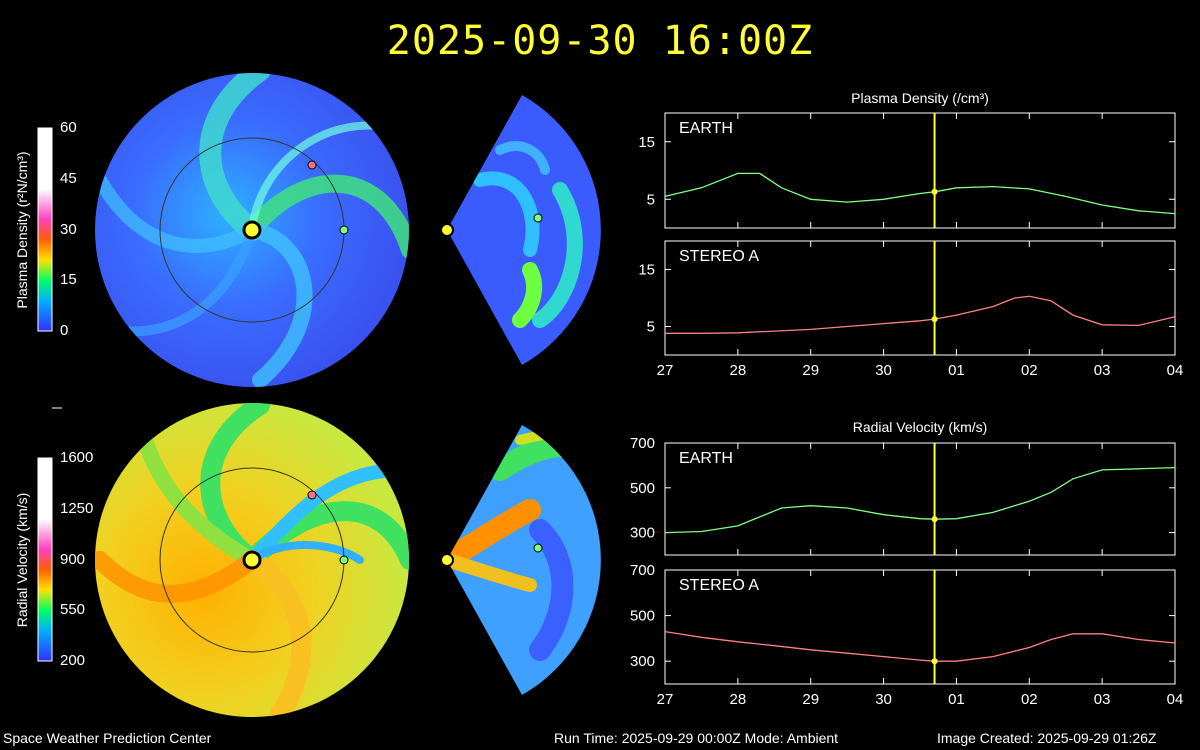  Describe the element at coordinates (920, 98) in the screenshot. I see `density-chart-title: Plasma Density (/cm³)` at that location.